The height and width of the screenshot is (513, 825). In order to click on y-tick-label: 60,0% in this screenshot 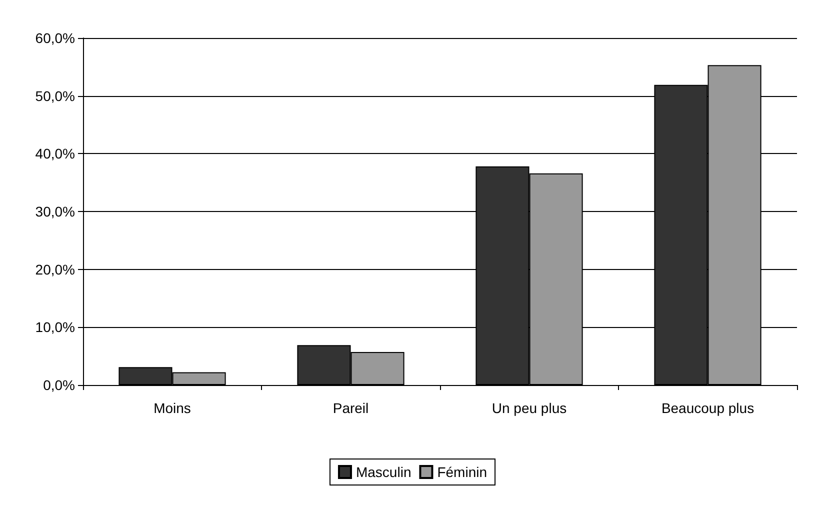, I will do `click(55, 38)`.